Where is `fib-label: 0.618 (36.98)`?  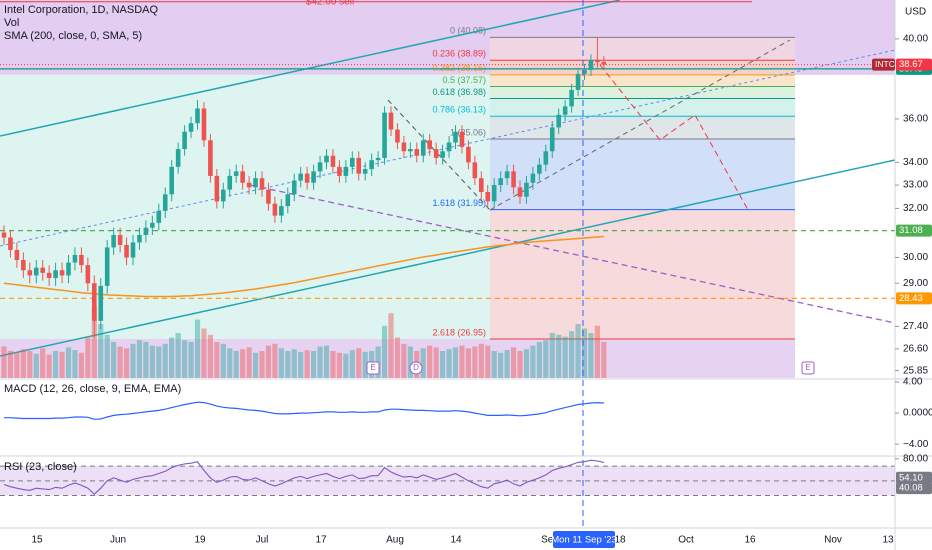
fib-label: 0.618 (36.98) is located at coordinates (459, 92).